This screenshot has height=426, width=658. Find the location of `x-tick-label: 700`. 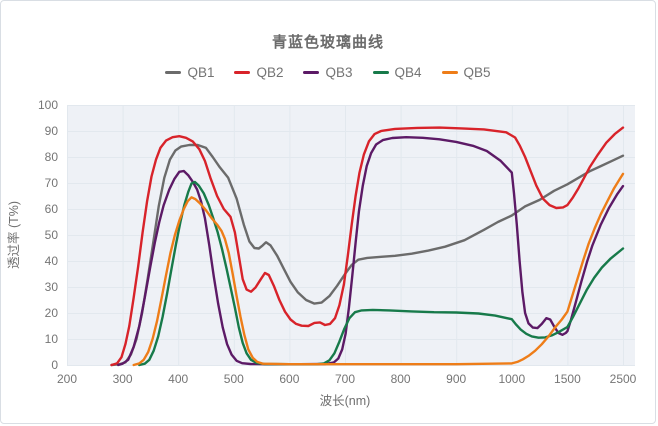

x-tick-label: 700 is located at coordinates (345, 379).